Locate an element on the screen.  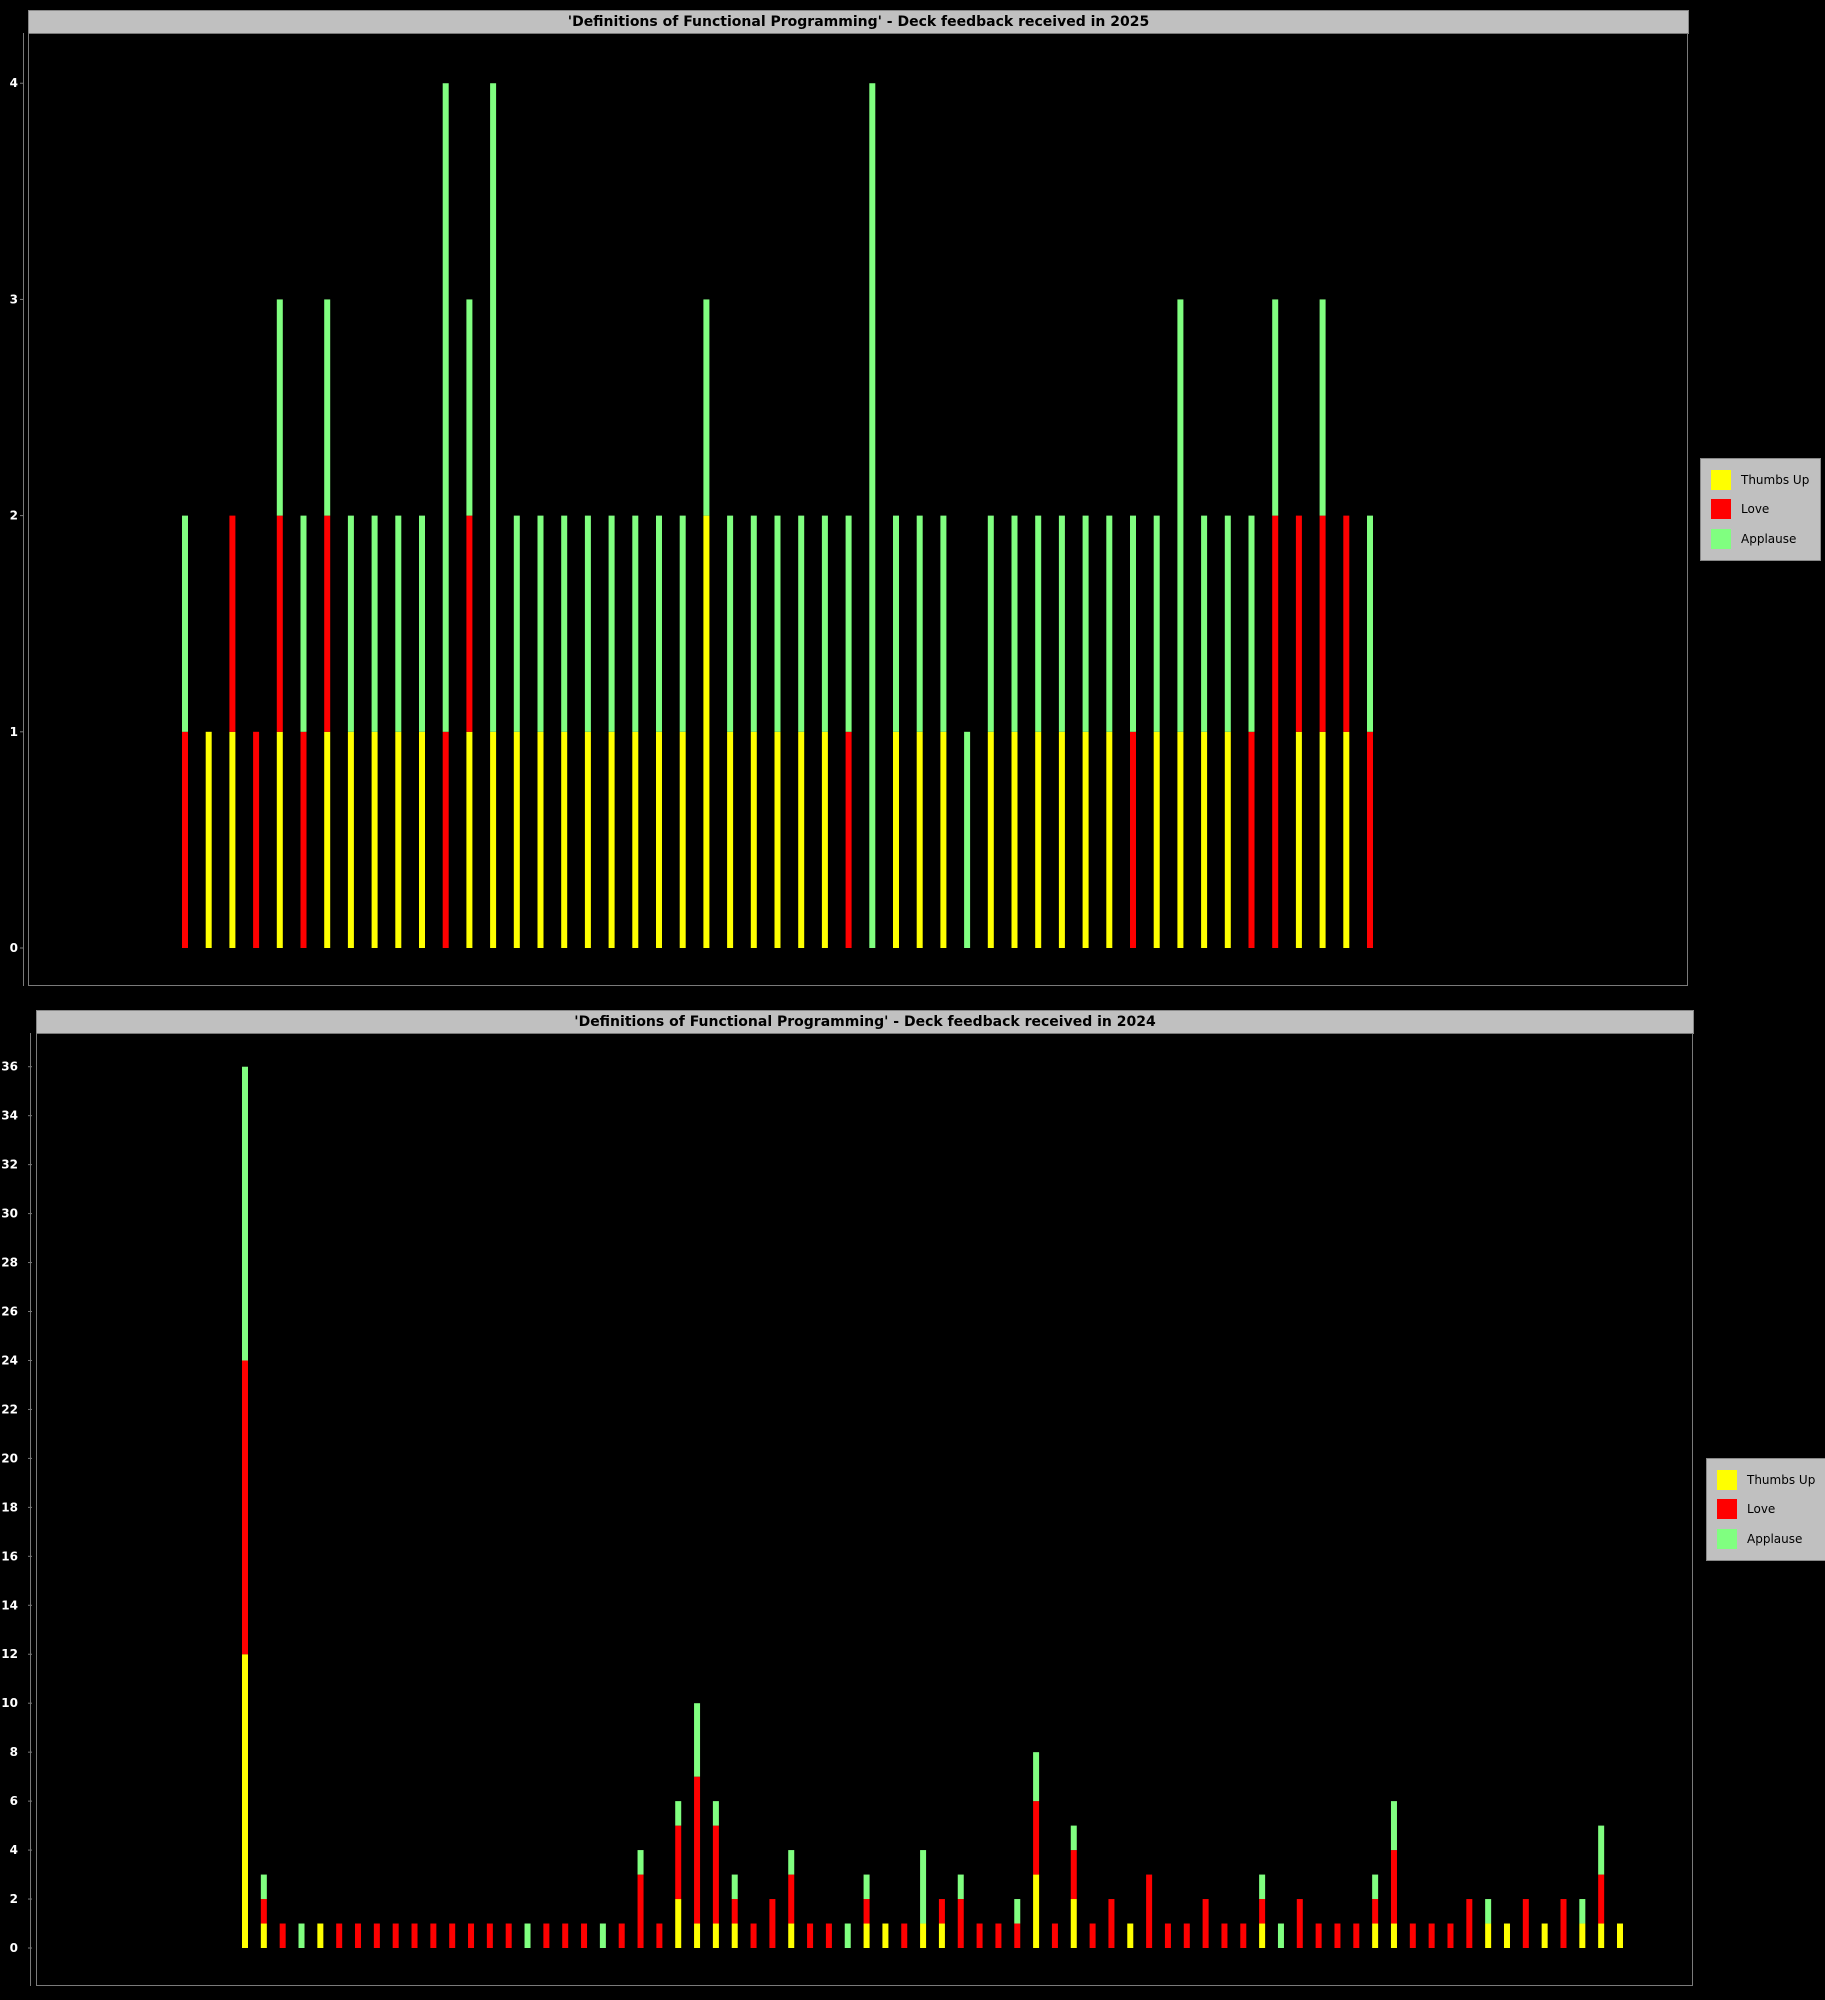
y-tick-label: 20 is located at coordinates (9, 1458).